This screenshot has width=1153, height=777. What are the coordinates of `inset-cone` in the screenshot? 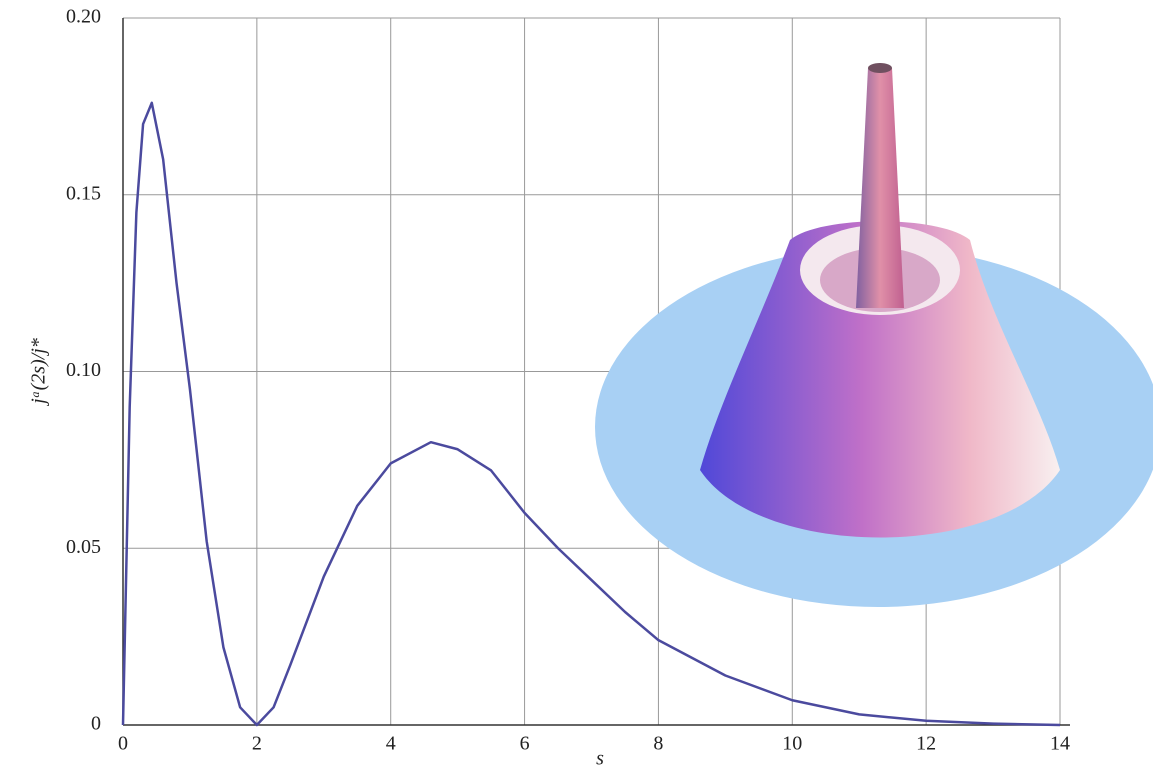 It's located at (880, 379).